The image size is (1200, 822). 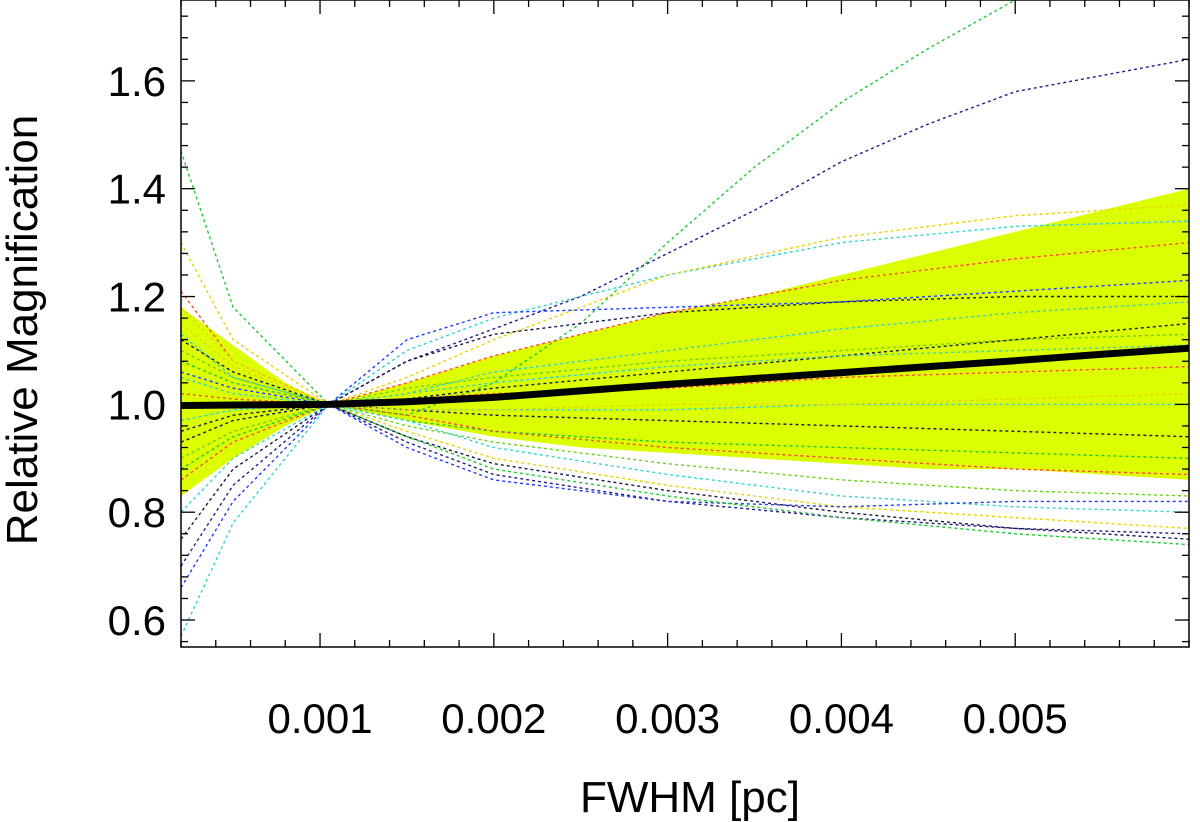 What do you see at coordinates (137, 81) in the screenshot?
I see `y-tick-label: 1.6` at bounding box center [137, 81].